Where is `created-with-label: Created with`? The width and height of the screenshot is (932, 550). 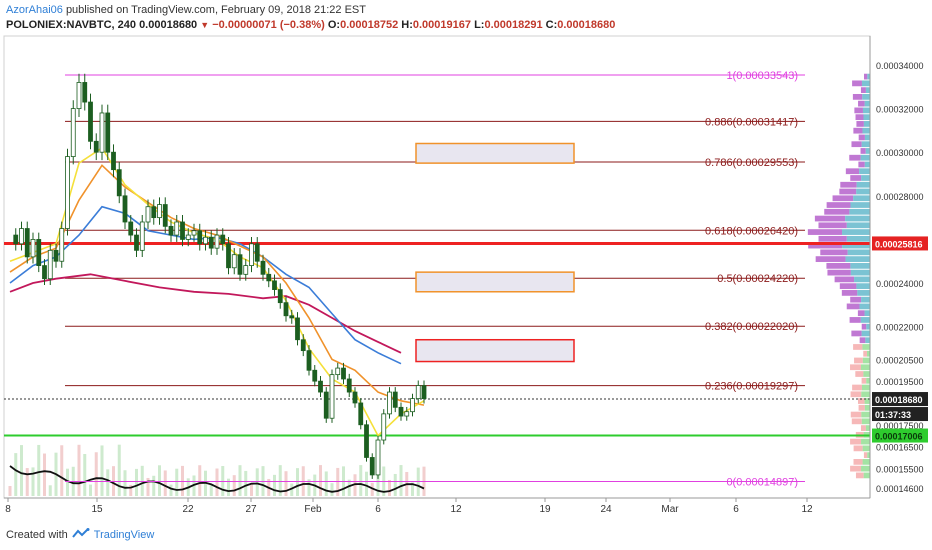 created-with-label: Created with is located at coordinates (37, 534).